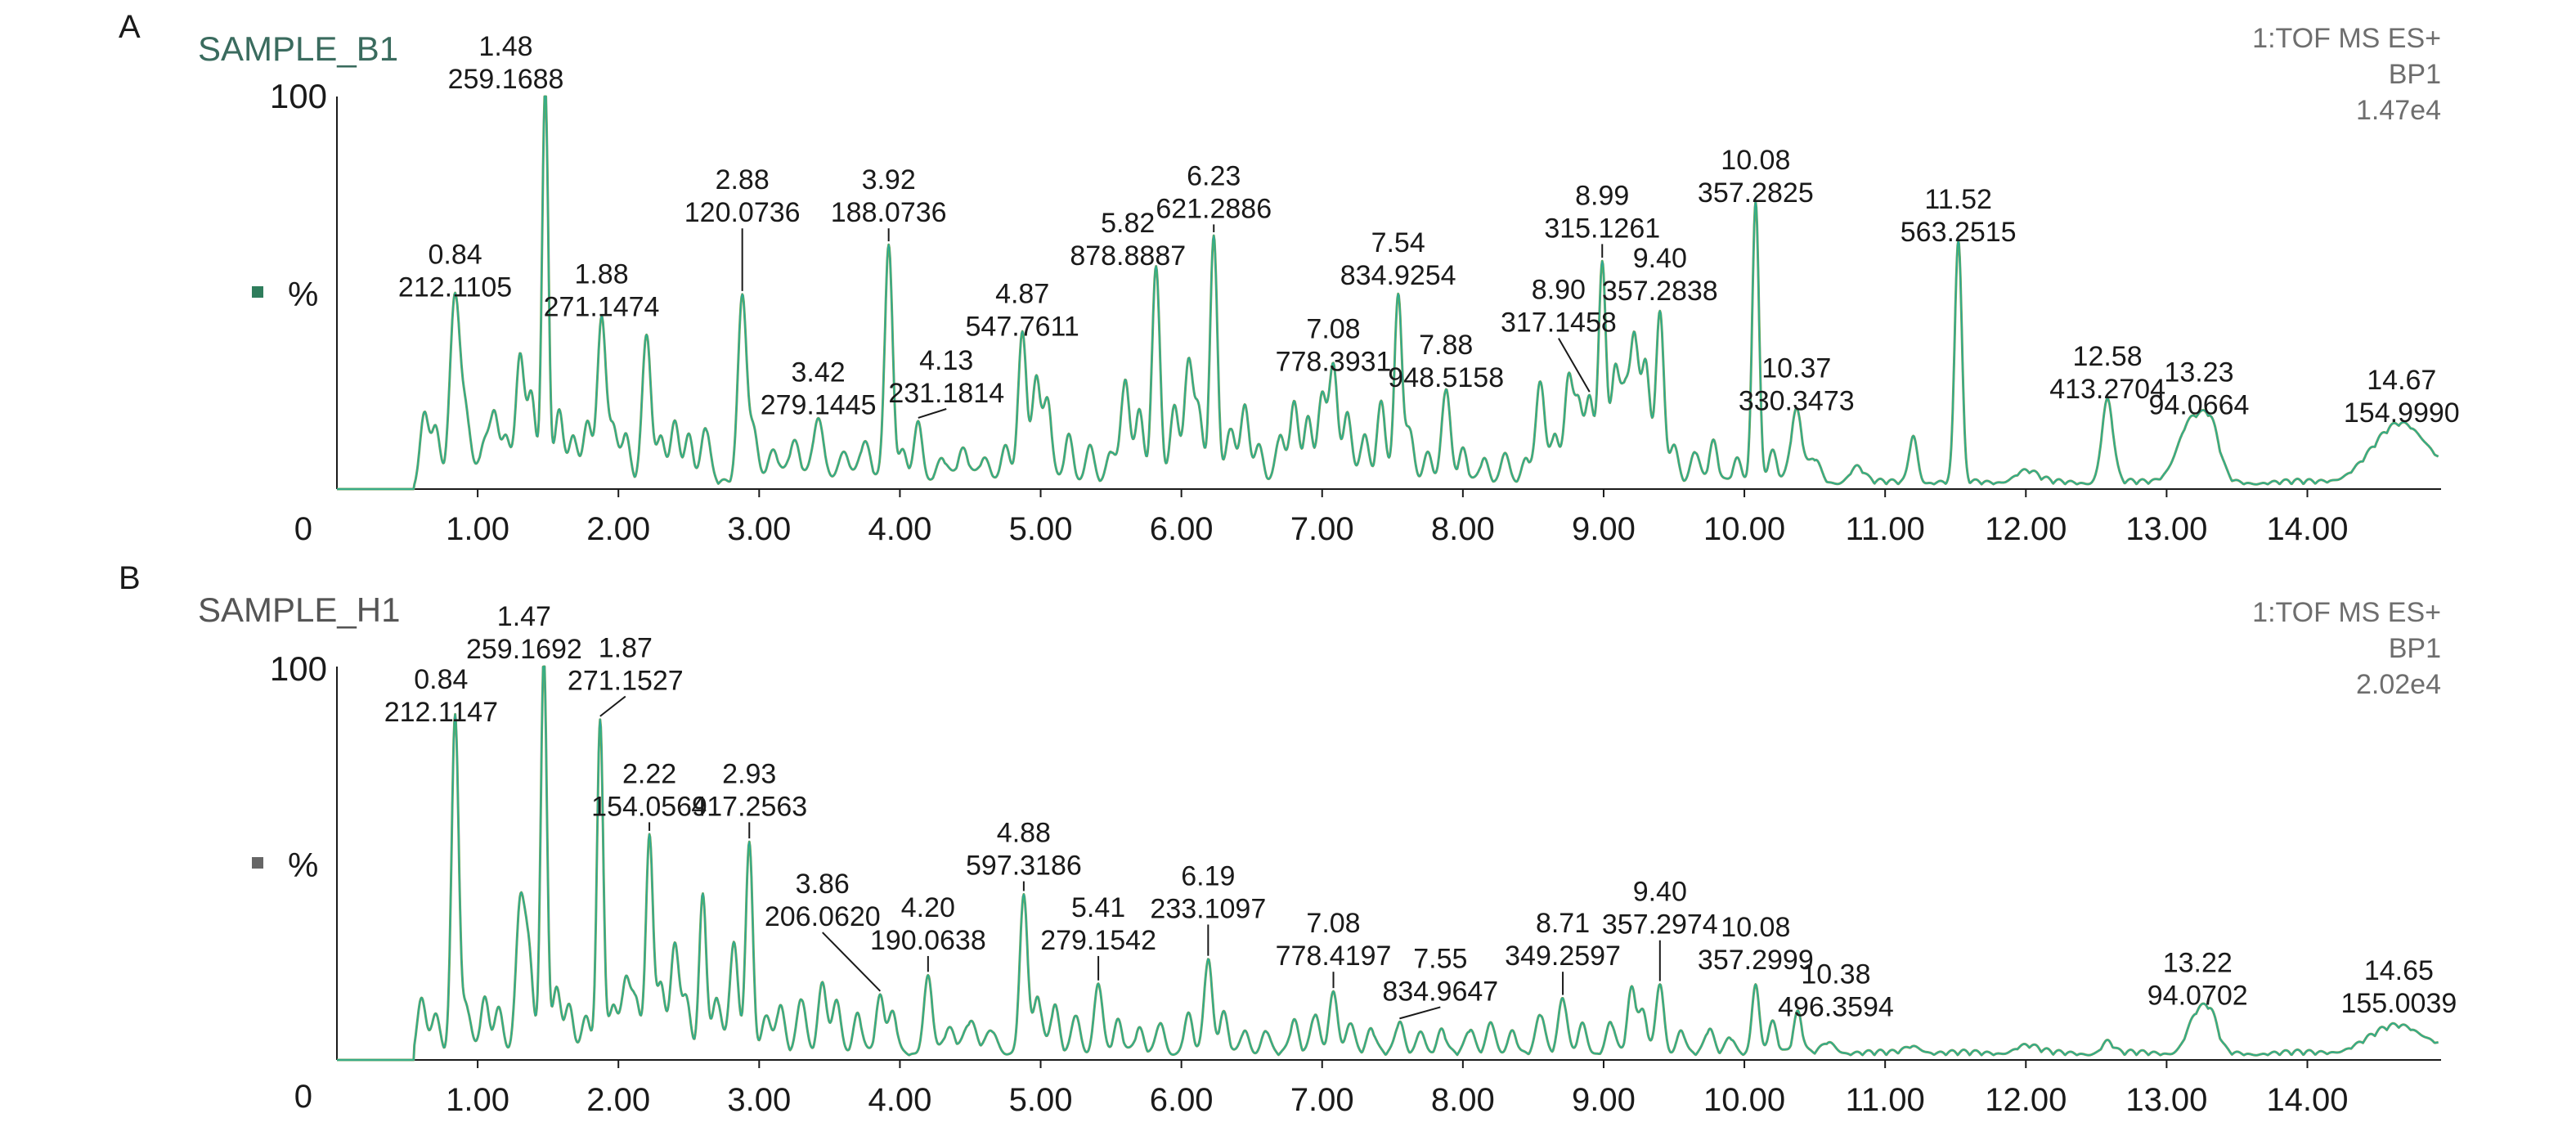 Image resolution: width=2576 pixels, height=1127 pixels. What do you see at coordinates (1836, 1007) in the screenshot?
I see `peak-mz-label: 496.3594` at bounding box center [1836, 1007].